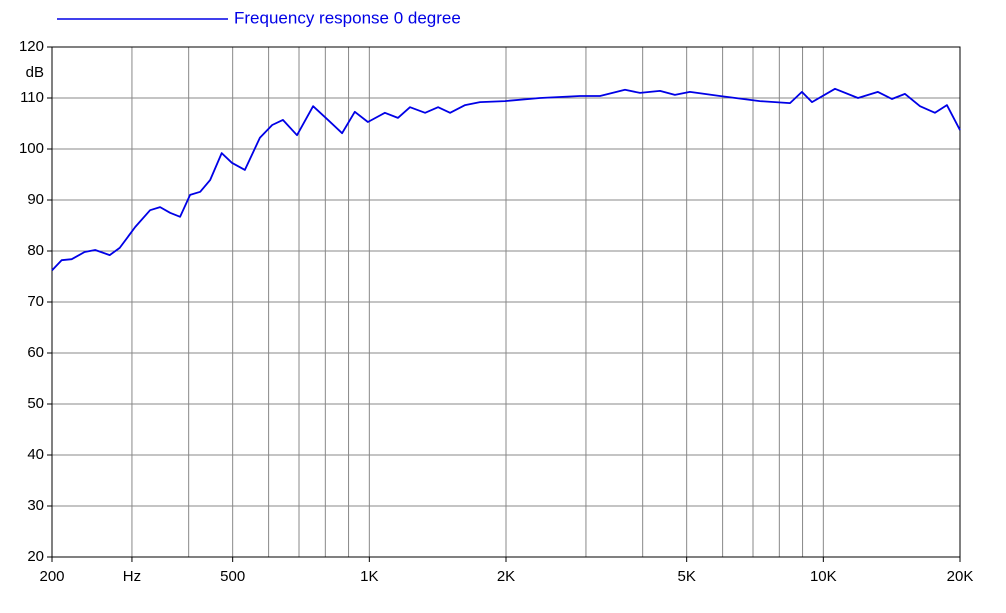 The height and width of the screenshot is (613, 1006). What do you see at coordinates (506, 576) in the screenshot?
I see `x-tick-label: 2K` at bounding box center [506, 576].